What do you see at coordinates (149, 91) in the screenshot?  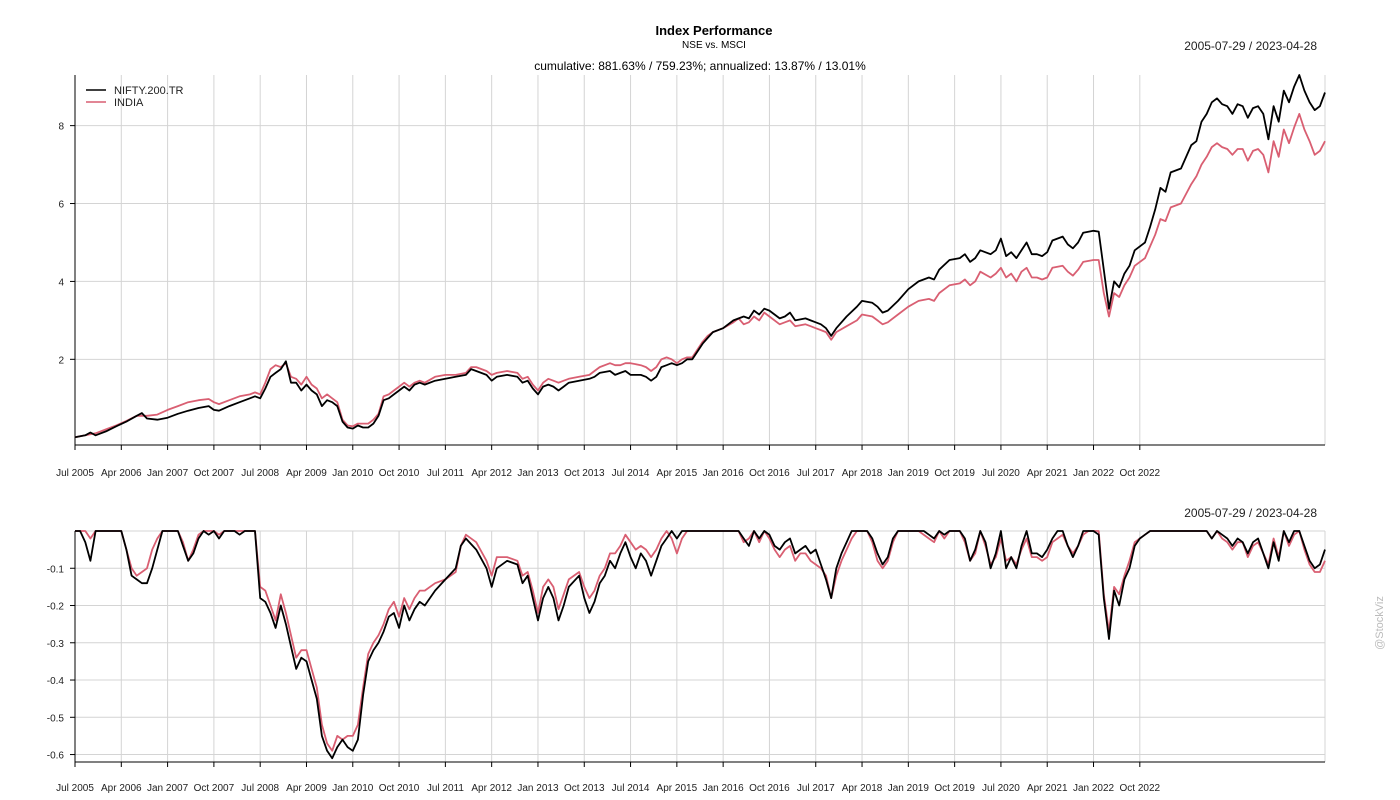 I see `legend-label-nifty: NIFTY.200.TR` at bounding box center [149, 91].